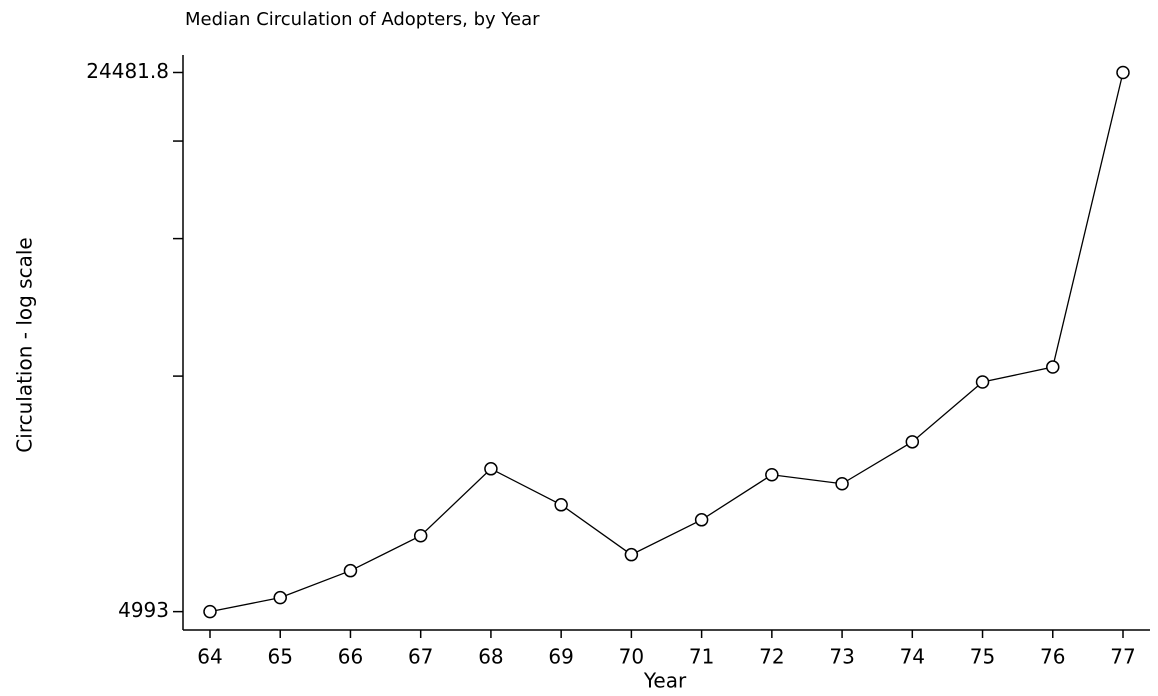  Describe the element at coordinates (982, 657) in the screenshot. I see `x-tick-label: 75` at that location.